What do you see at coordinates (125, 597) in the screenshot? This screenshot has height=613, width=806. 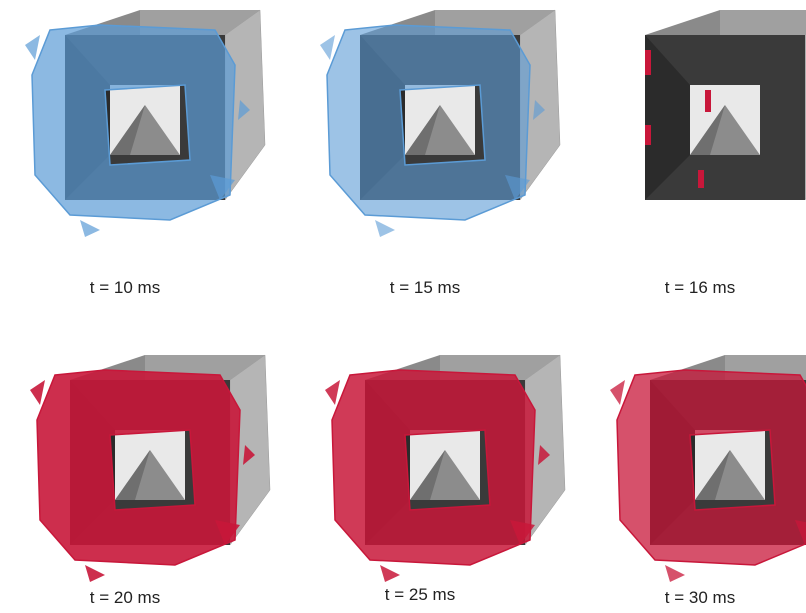 I see `caption: t = 20 ms` at bounding box center [125, 597].